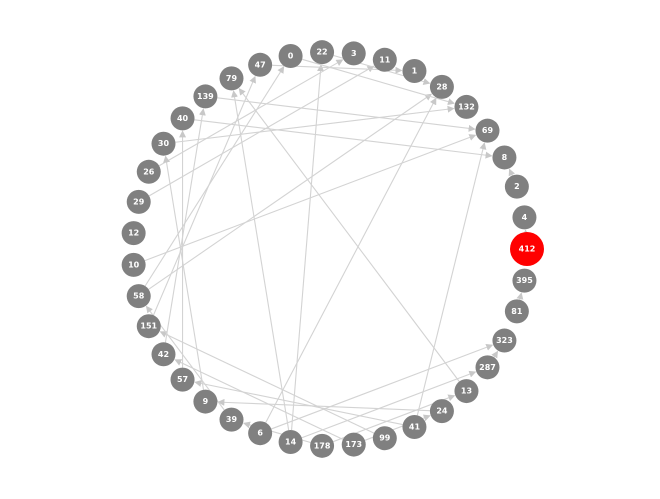 The height and width of the screenshot is (499, 660). I want to click on node-10: 10, so click(133, 264).